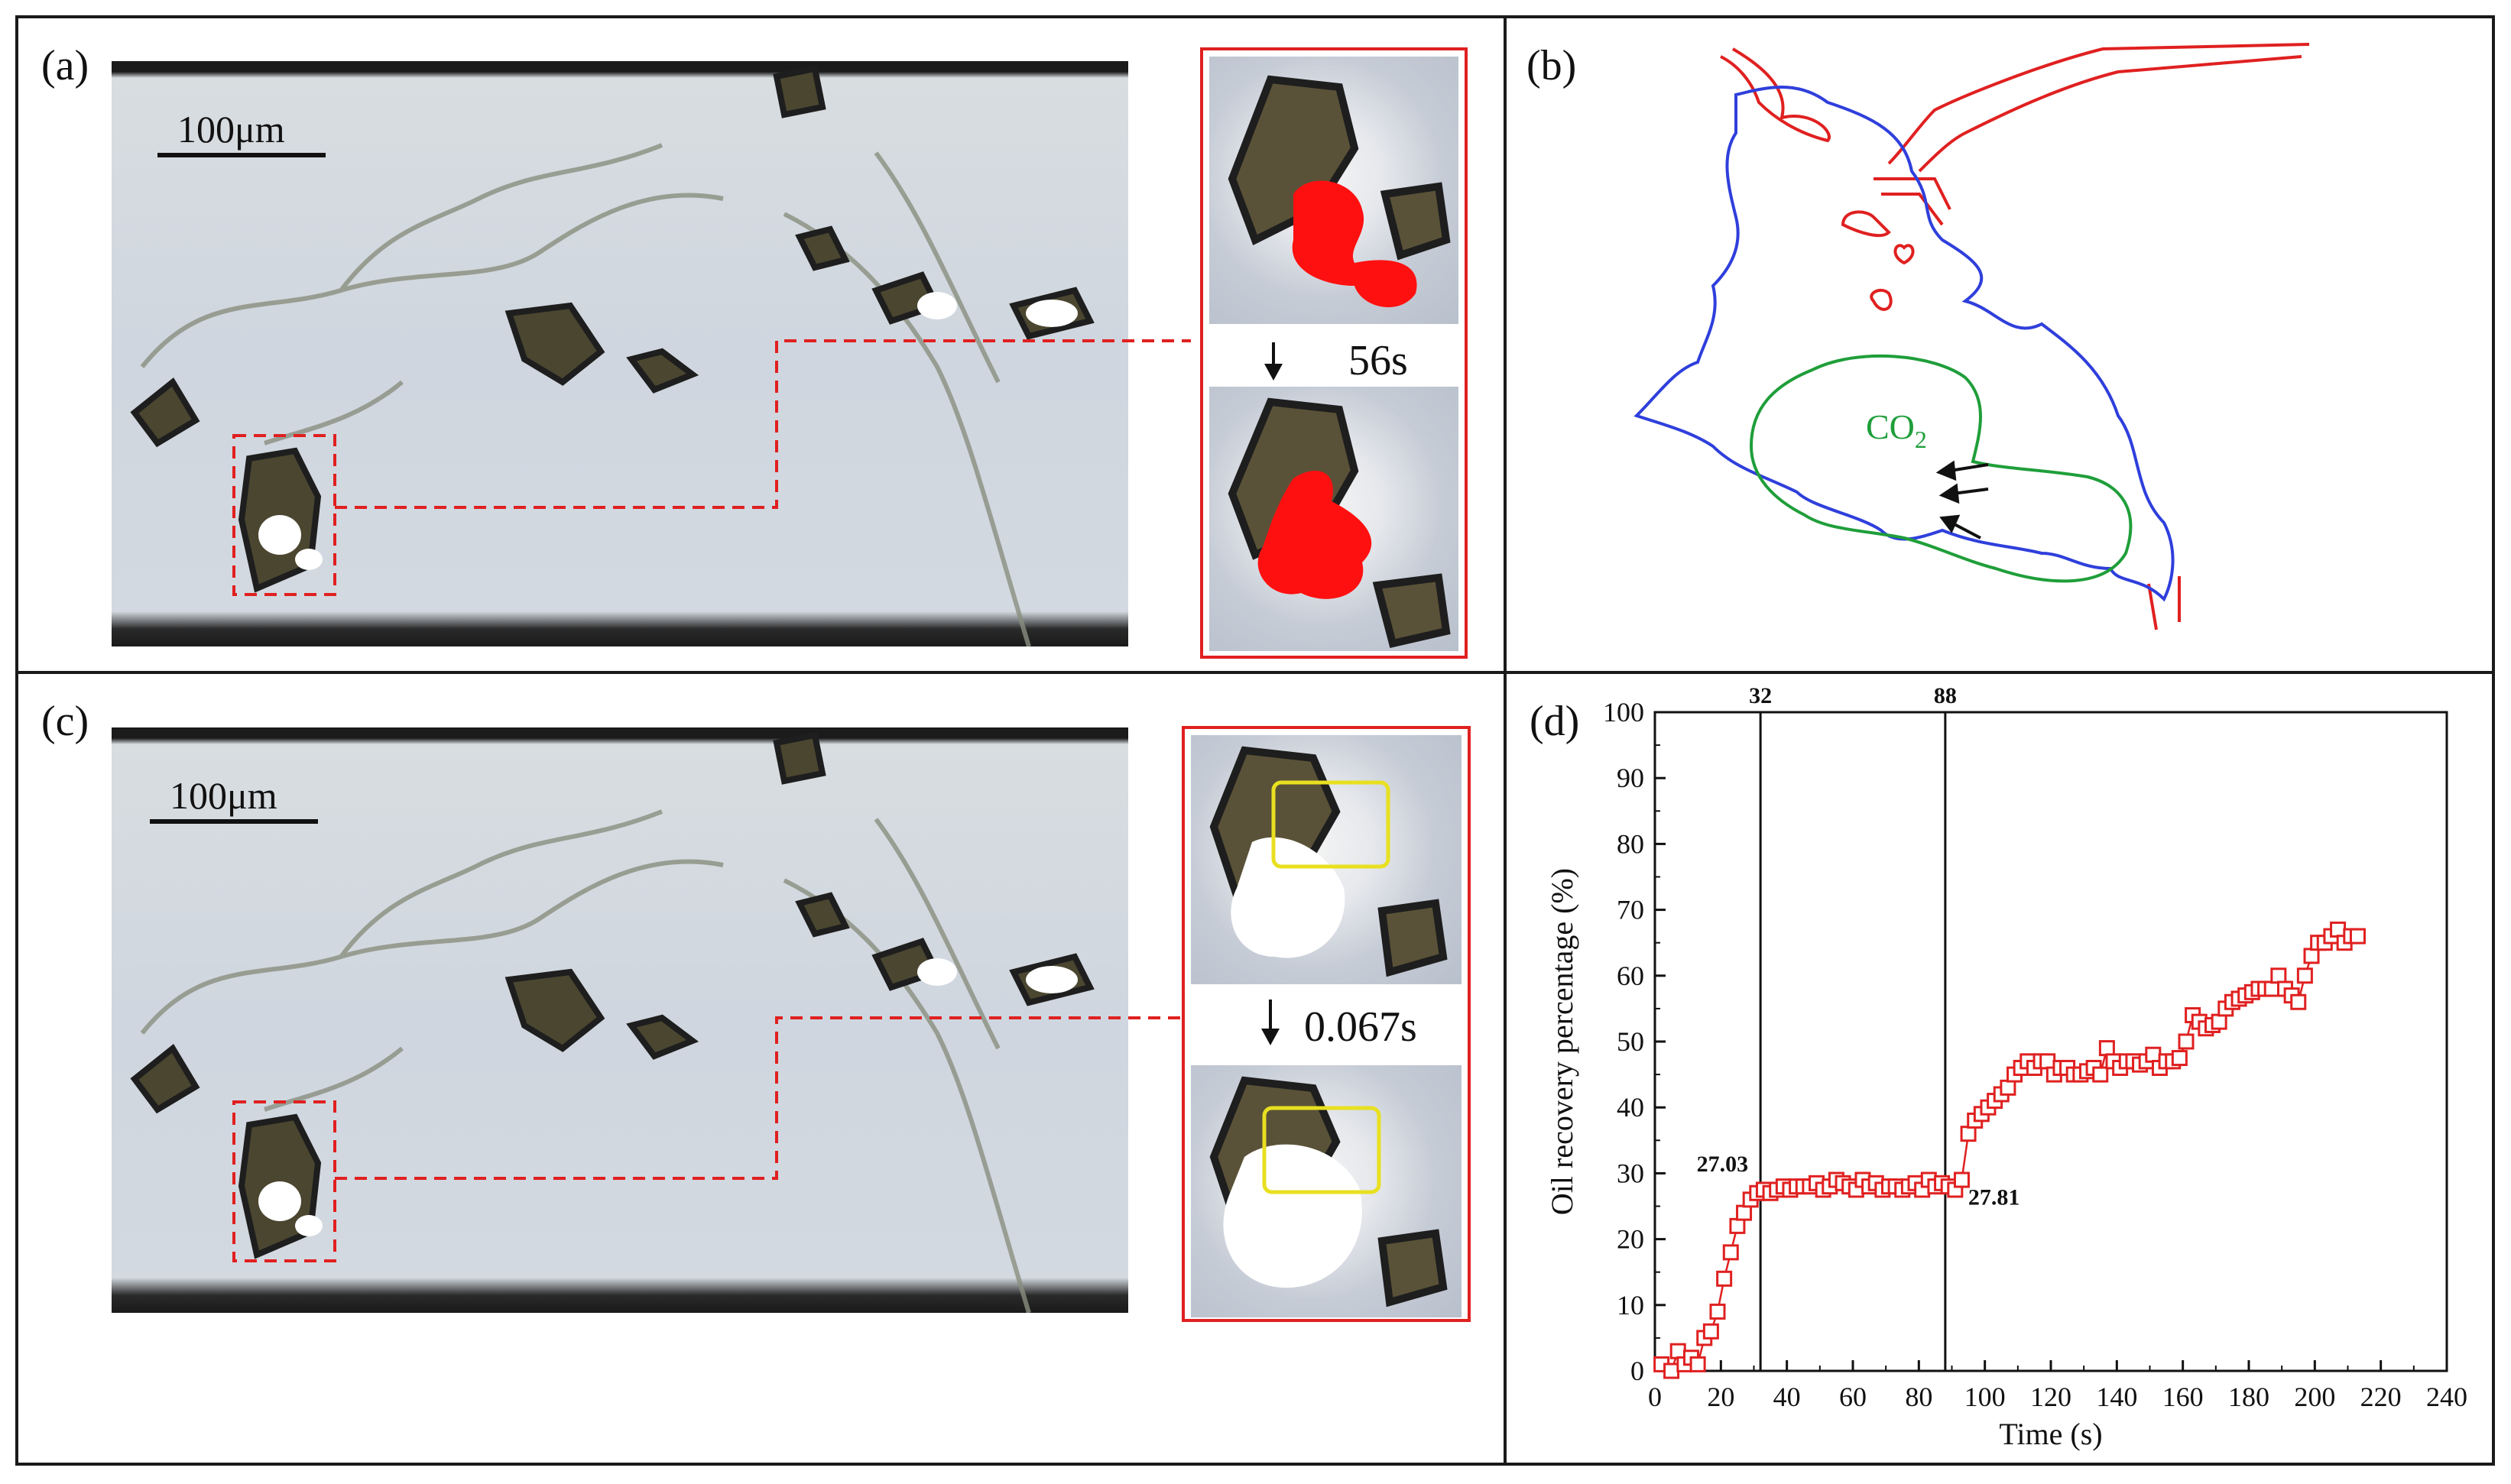  Describe the element at coordinates (1339, 523) in the screenshot. I see `oil-droplet-after` at that location.